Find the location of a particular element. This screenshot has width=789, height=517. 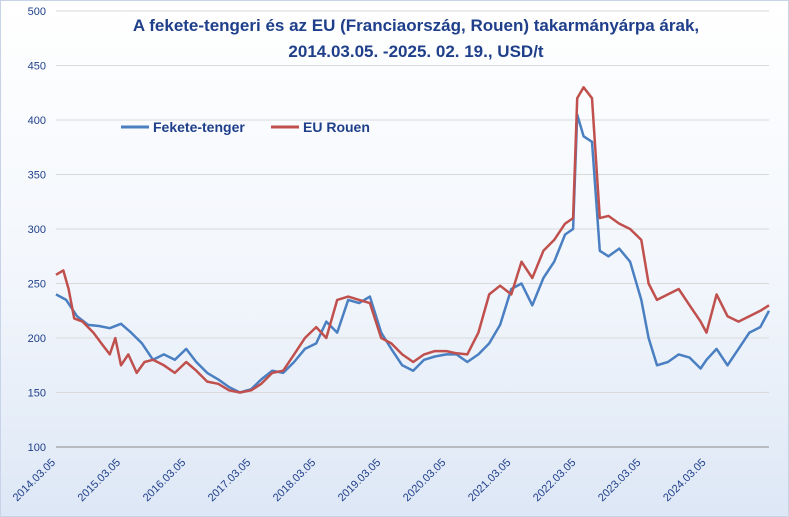

y-tick-label: 400 is located at coordinates (37, 121).